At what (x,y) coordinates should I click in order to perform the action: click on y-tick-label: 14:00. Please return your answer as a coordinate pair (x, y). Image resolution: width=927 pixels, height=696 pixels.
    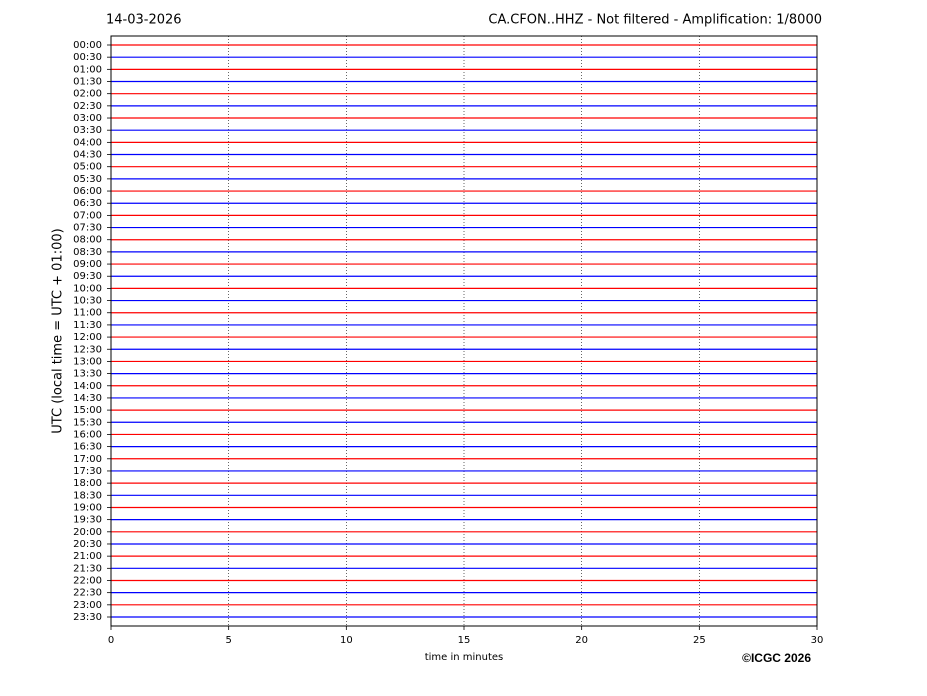
    Looking at the image, I should click on (87, 386).